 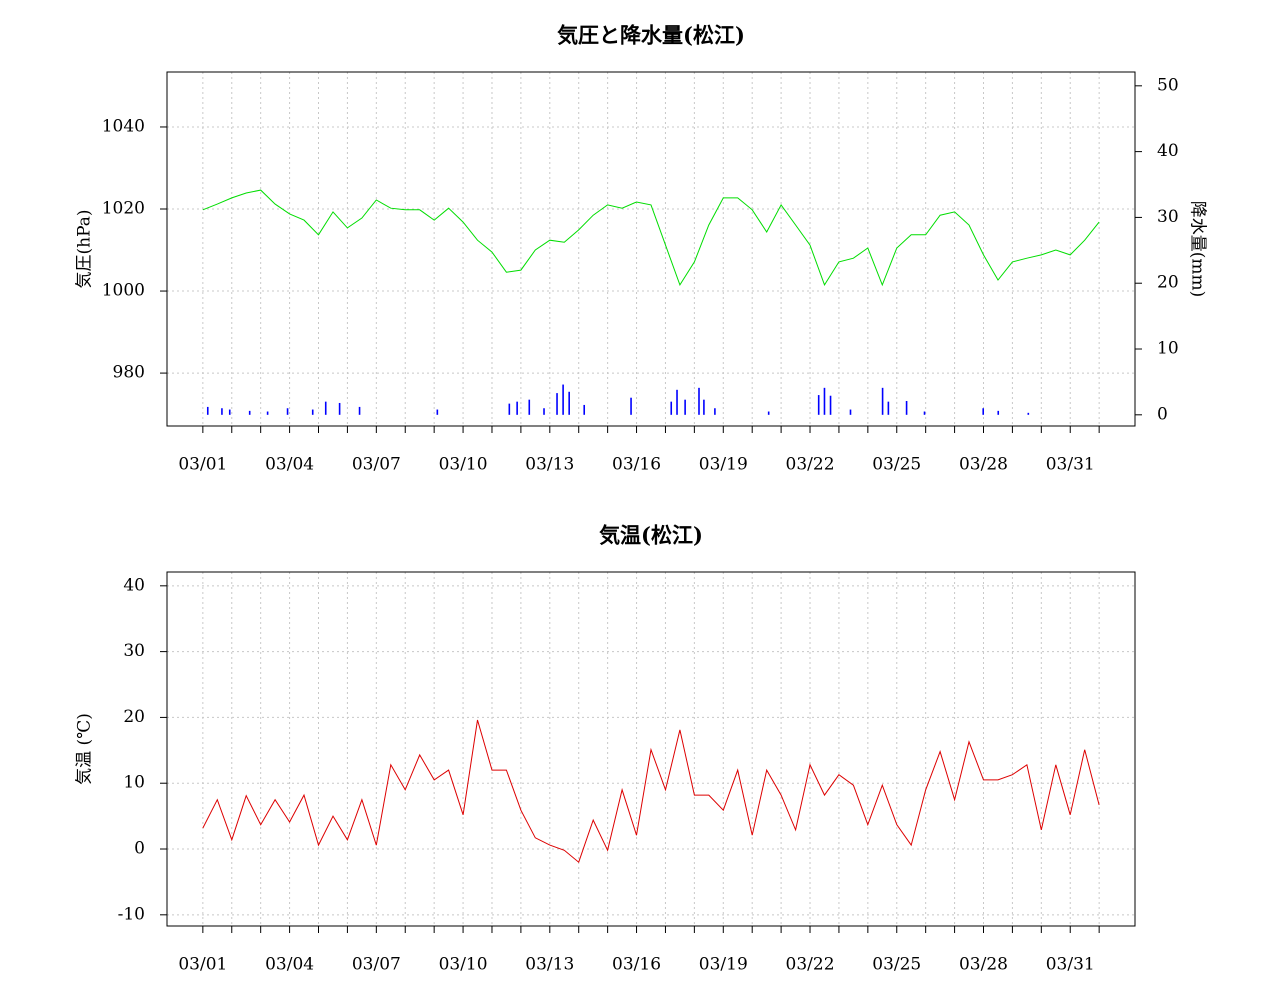 What do you see at coordinates (134, 585) in the screenshot?
I see `y-tick-label: 40` at bounding box center [134, 585].